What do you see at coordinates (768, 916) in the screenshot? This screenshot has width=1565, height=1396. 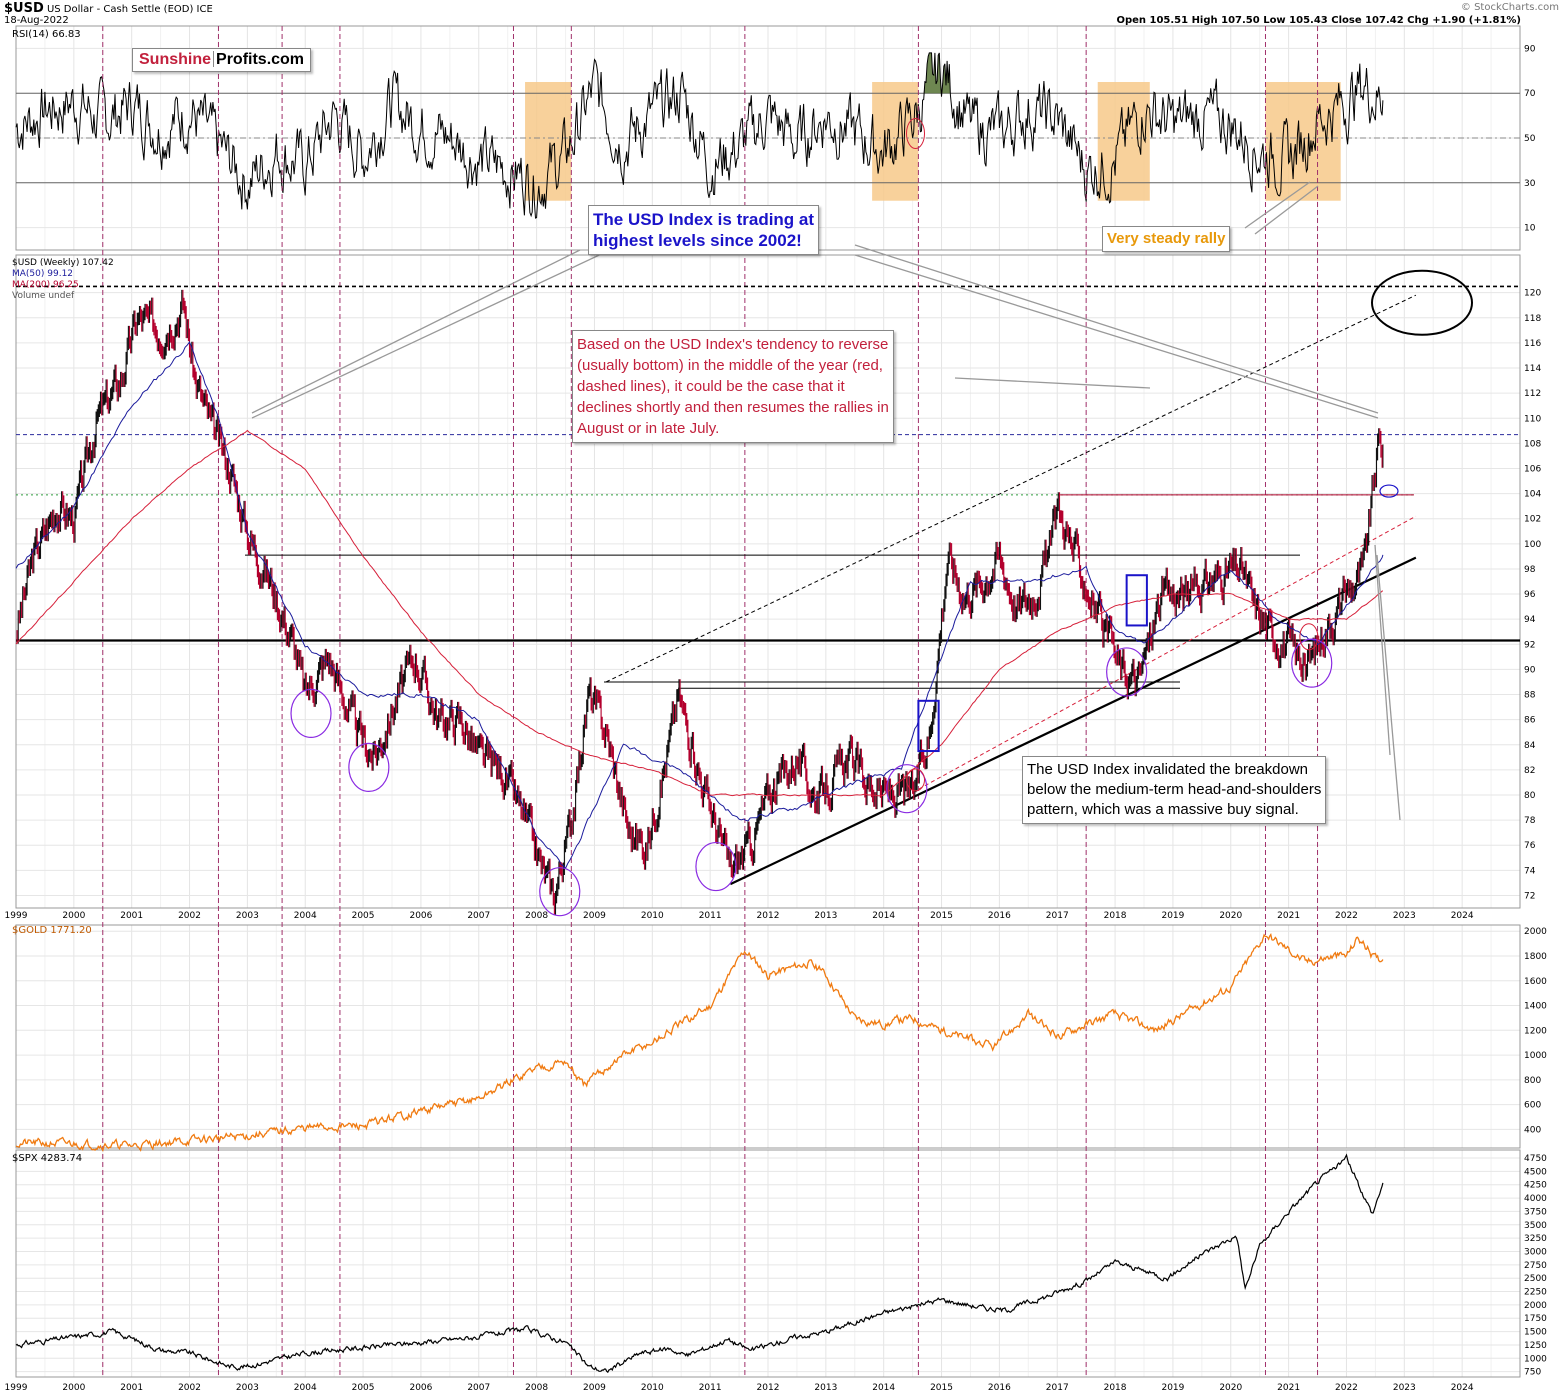 I see `usd-year-label: 2012` at bounding box center [768, 916].